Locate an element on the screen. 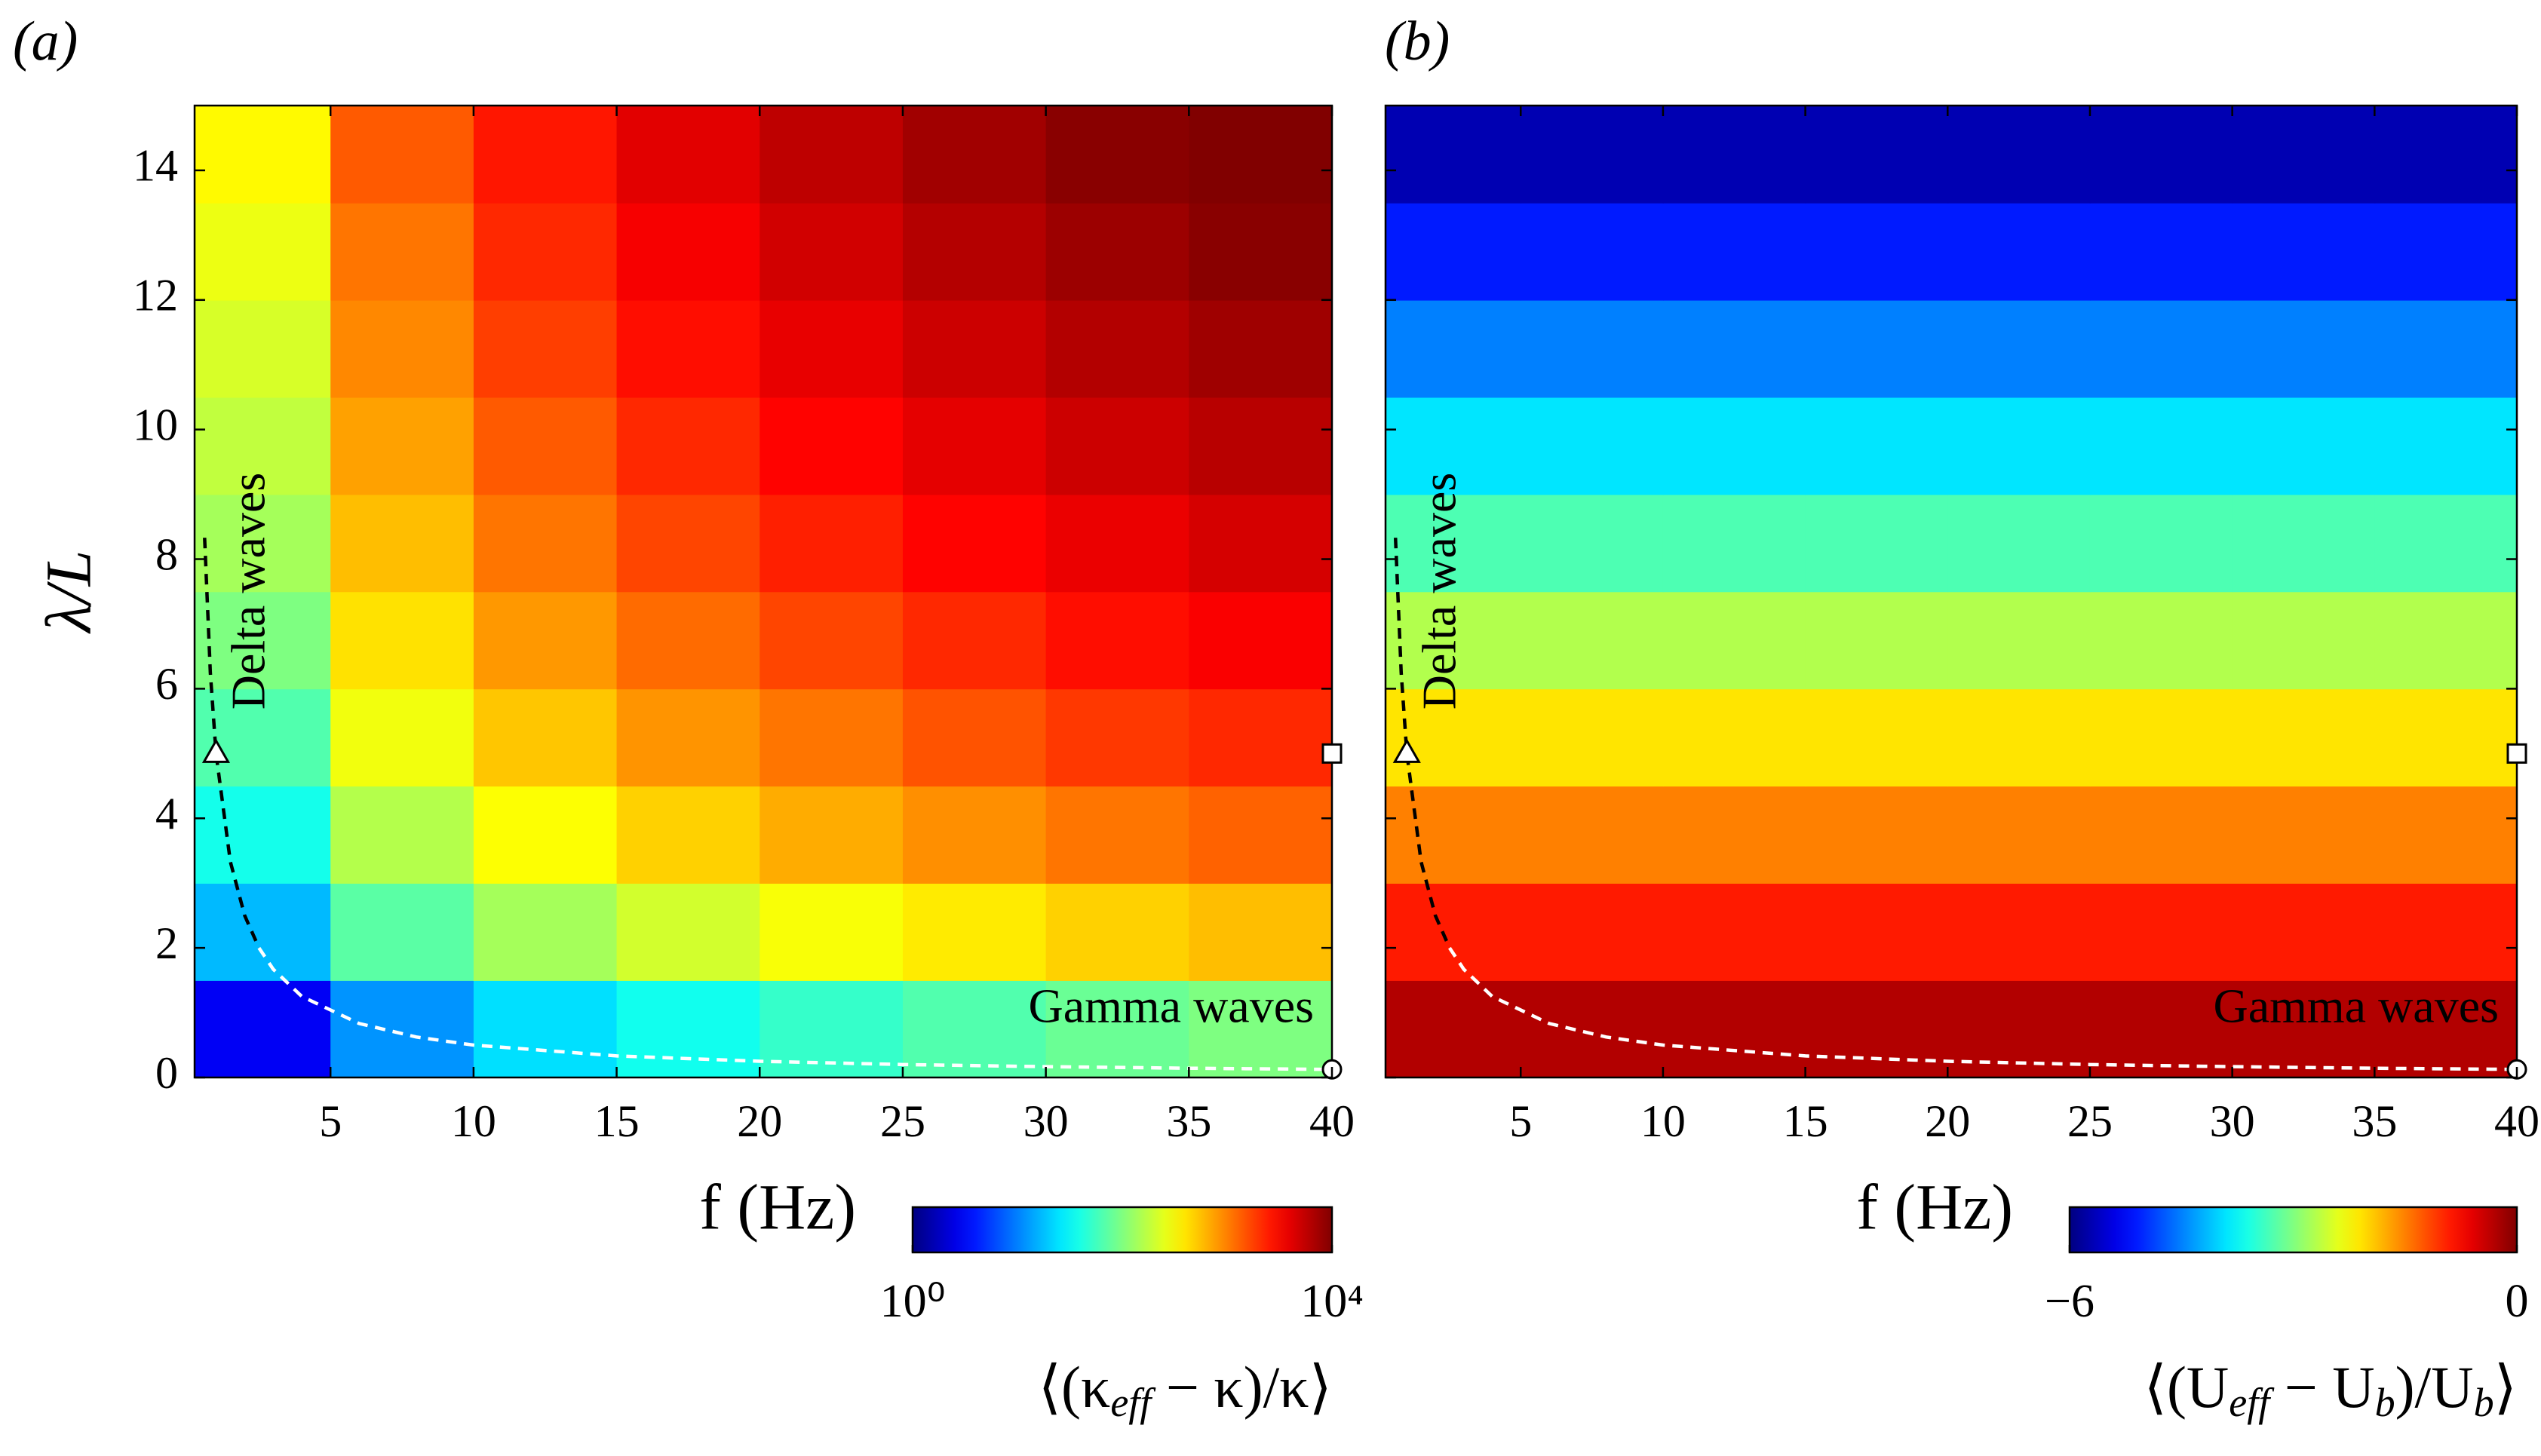 This screenshot has height=1456, width=2541. x-axis-label: f (Hz) is located at coordinates (1935, 1207).